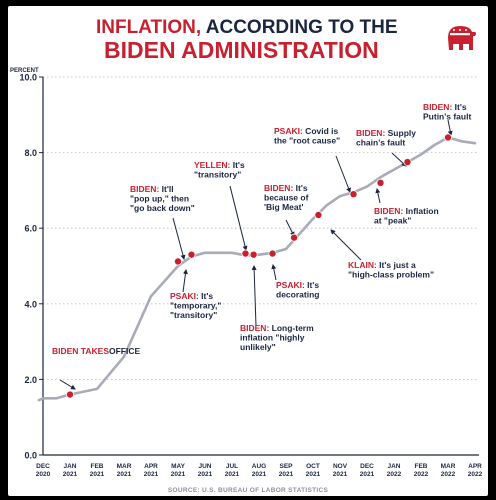 This screenshot has height=500, width=496. What do you see at coordinates (151, 466) in the screenshot?
I see `x-tick-month-4: APR` at bounding box center [151, 466].